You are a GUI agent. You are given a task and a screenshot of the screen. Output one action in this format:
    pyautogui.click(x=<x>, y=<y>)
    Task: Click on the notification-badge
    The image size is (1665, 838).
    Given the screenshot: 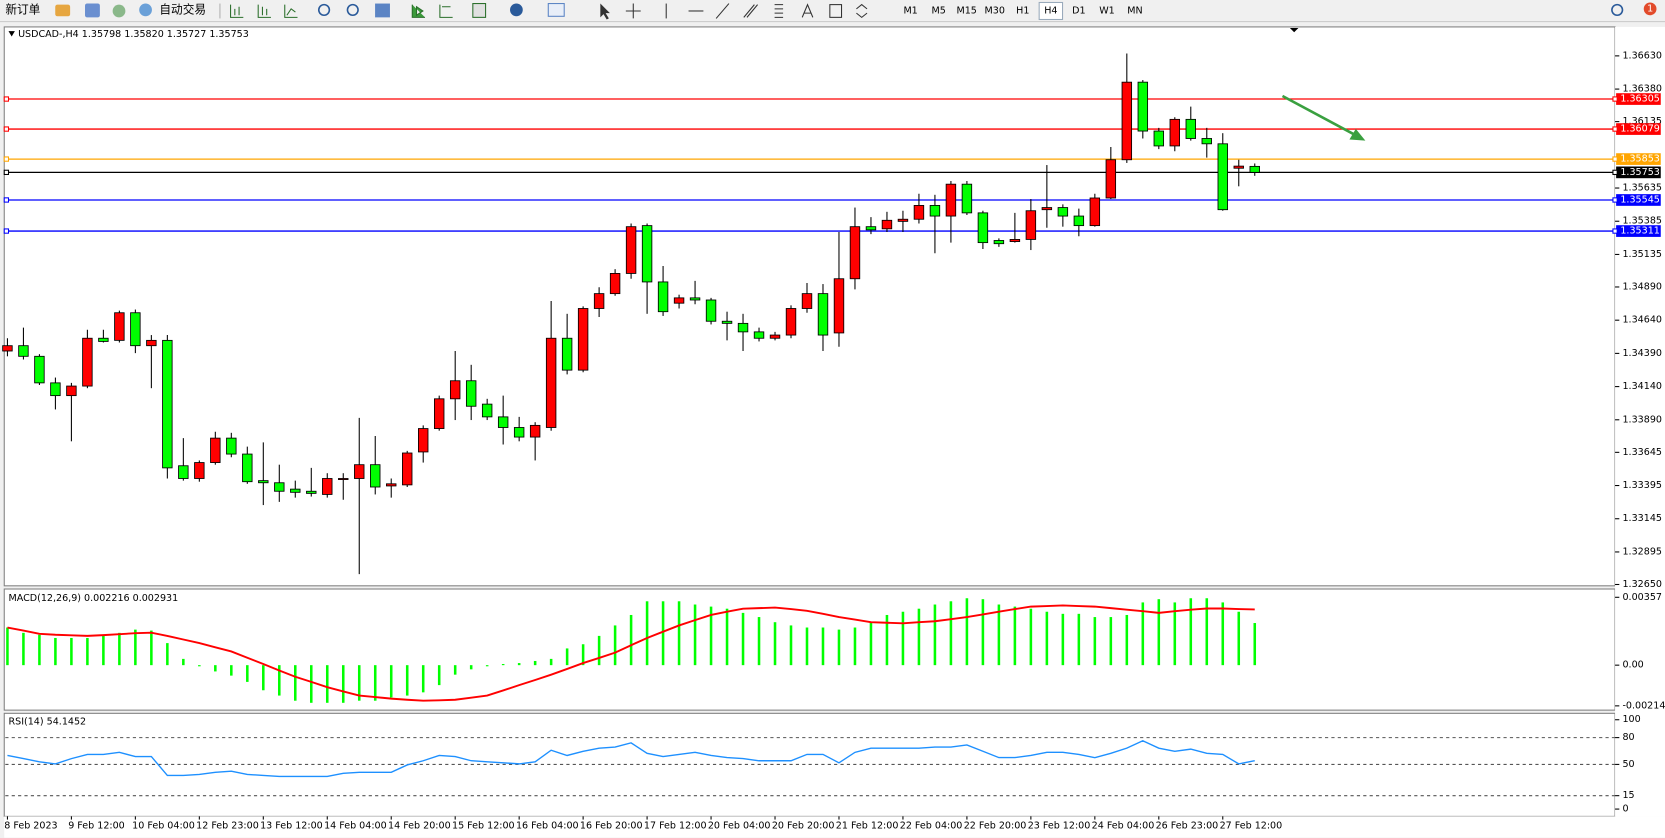 What is the action you would take?
    pyautogui.click(x=1650, y=9)
    